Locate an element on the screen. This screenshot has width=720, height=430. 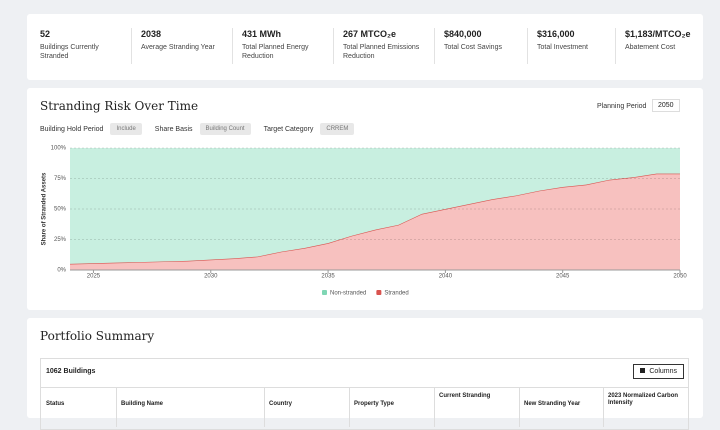
kpi: $316,000 Total Investment is located at coordinates (577, 40).